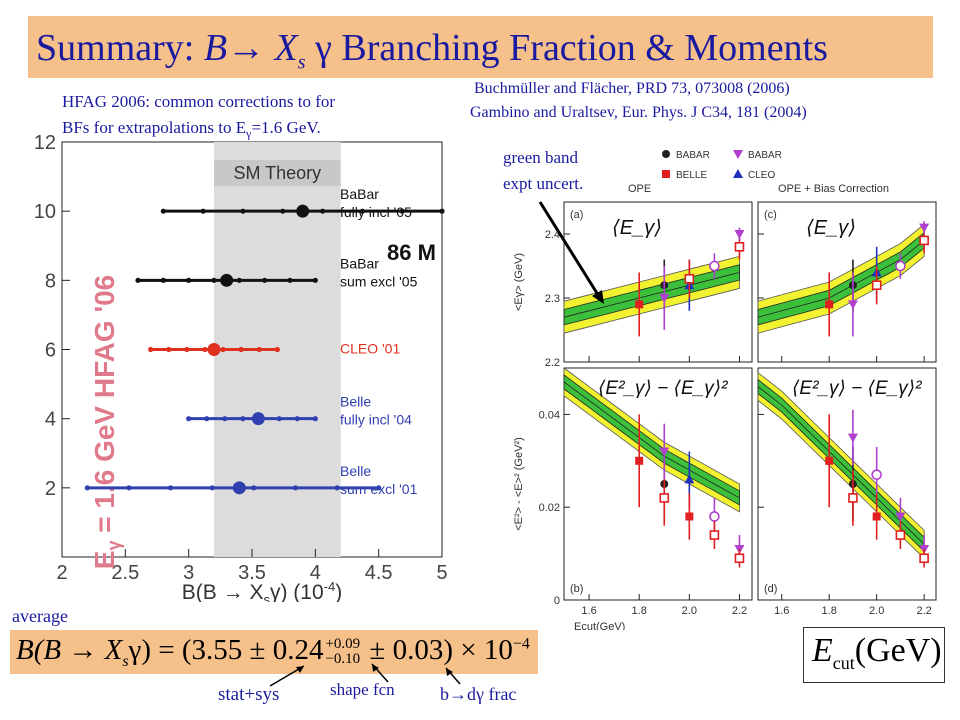 Image resolution: width=960 pixels, height=720 pixels. What do you see at coordinates (286, 127) in the screenshot?
I see `hfag-note-energy: =1.6 GeV.` at bounding box center [286, 127].